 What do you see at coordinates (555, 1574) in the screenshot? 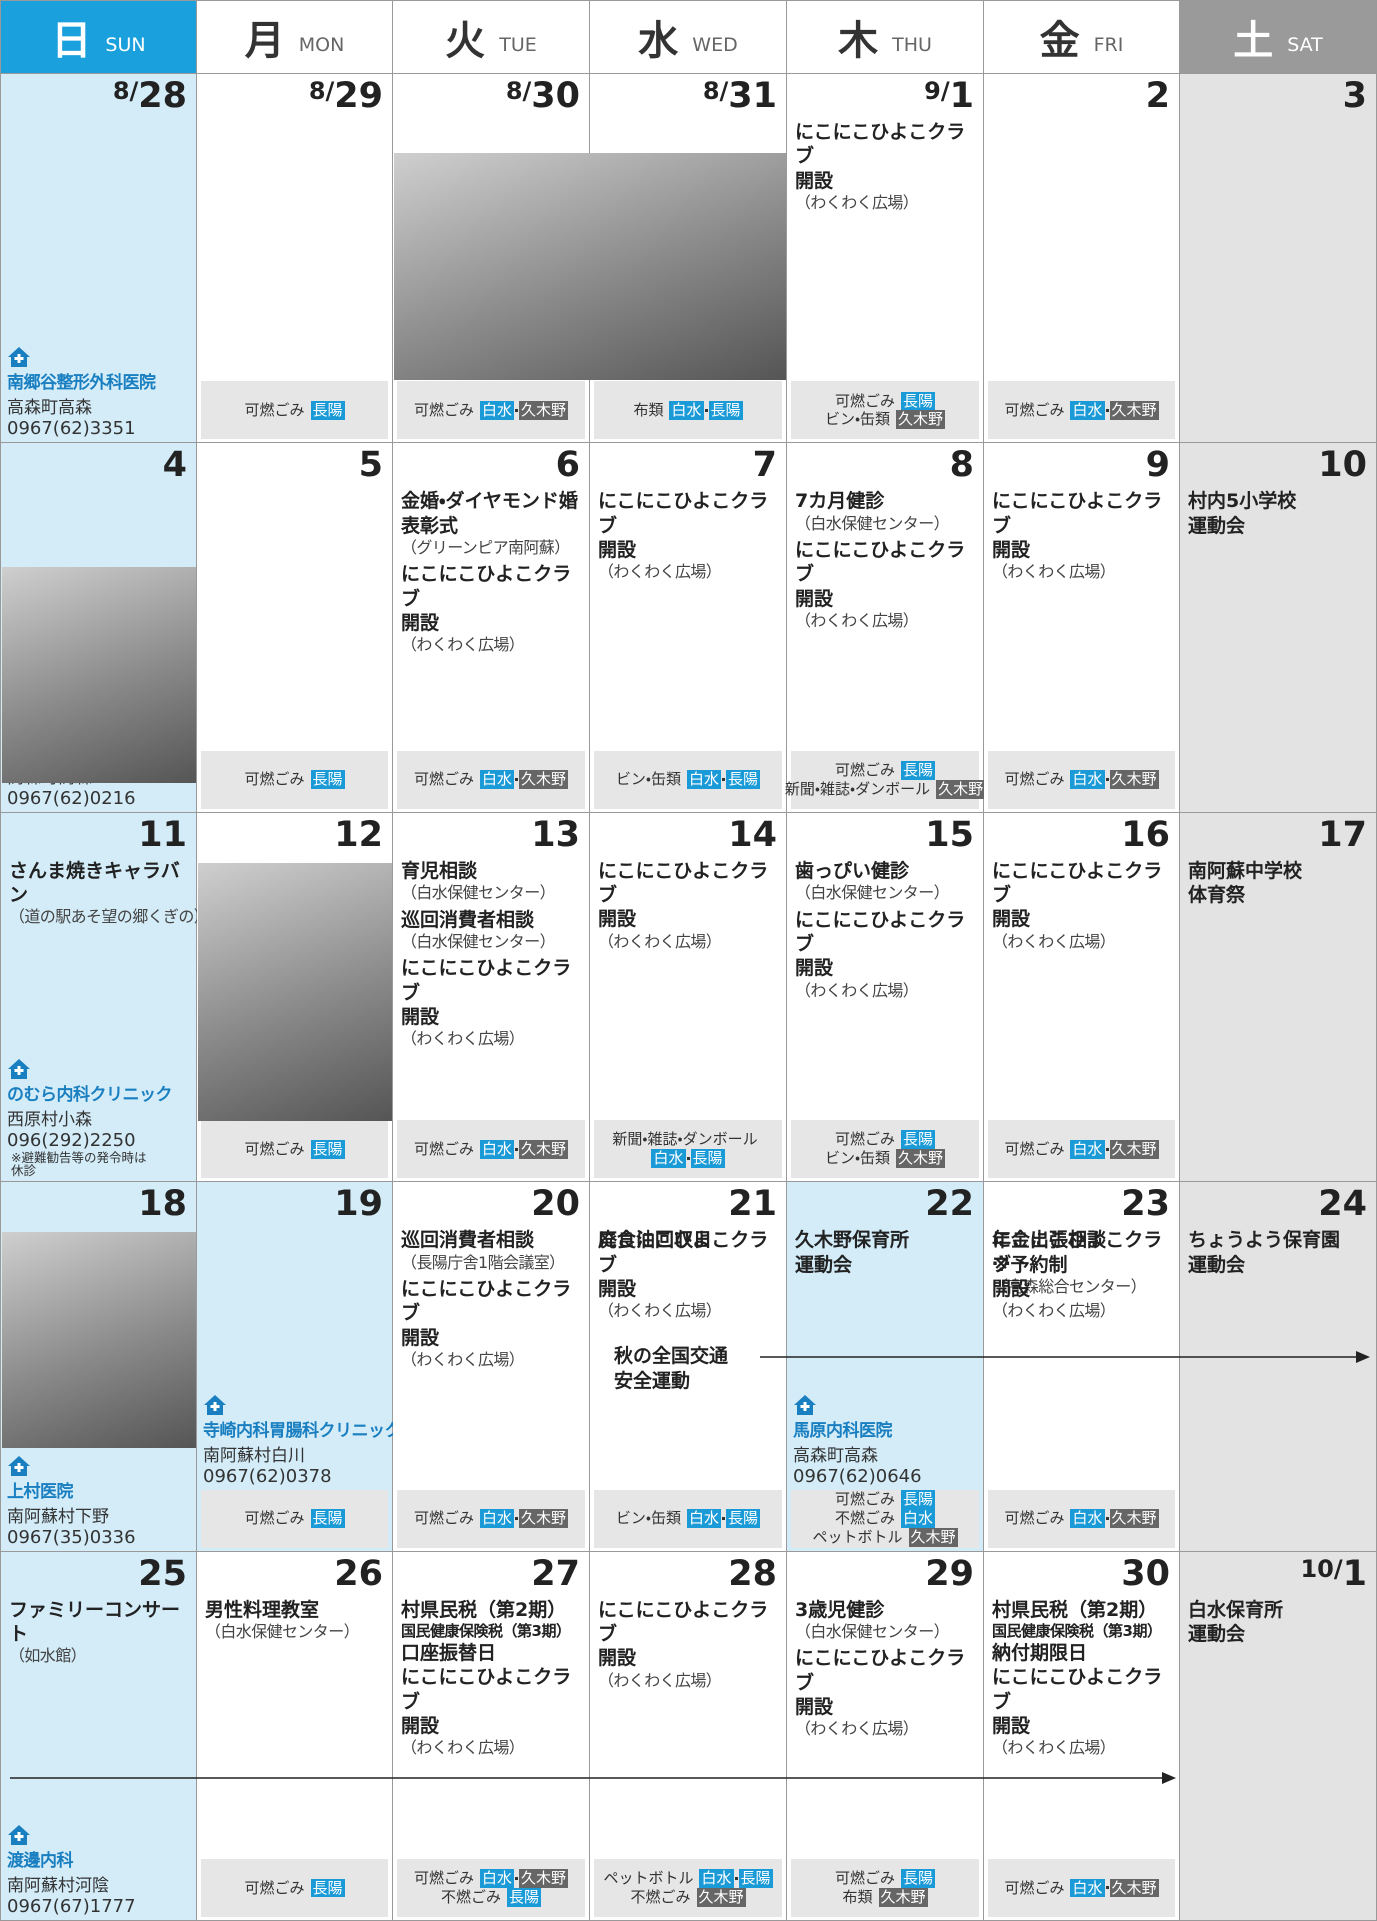
I see `date: 27` at bounding box center [555, 1574].